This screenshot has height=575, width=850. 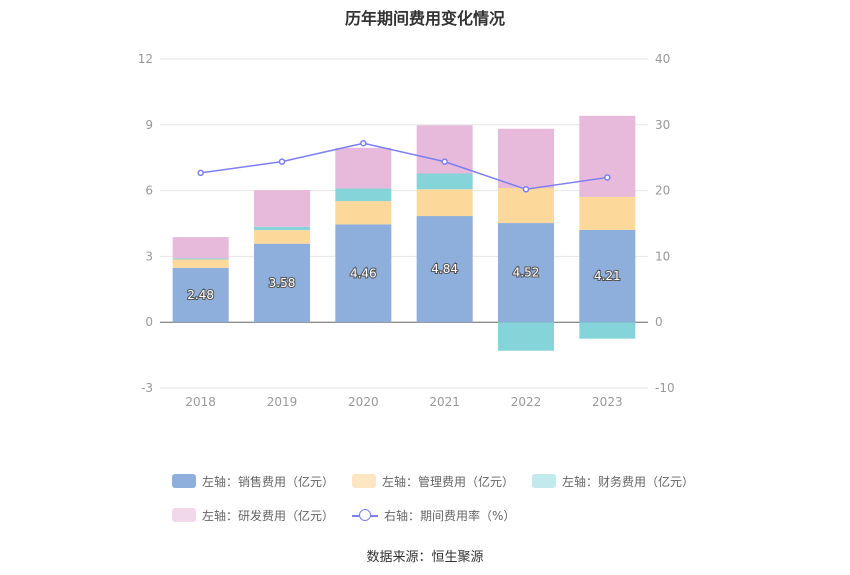 I want to click on legend-swatch-finance, so click(x=544, y=481).